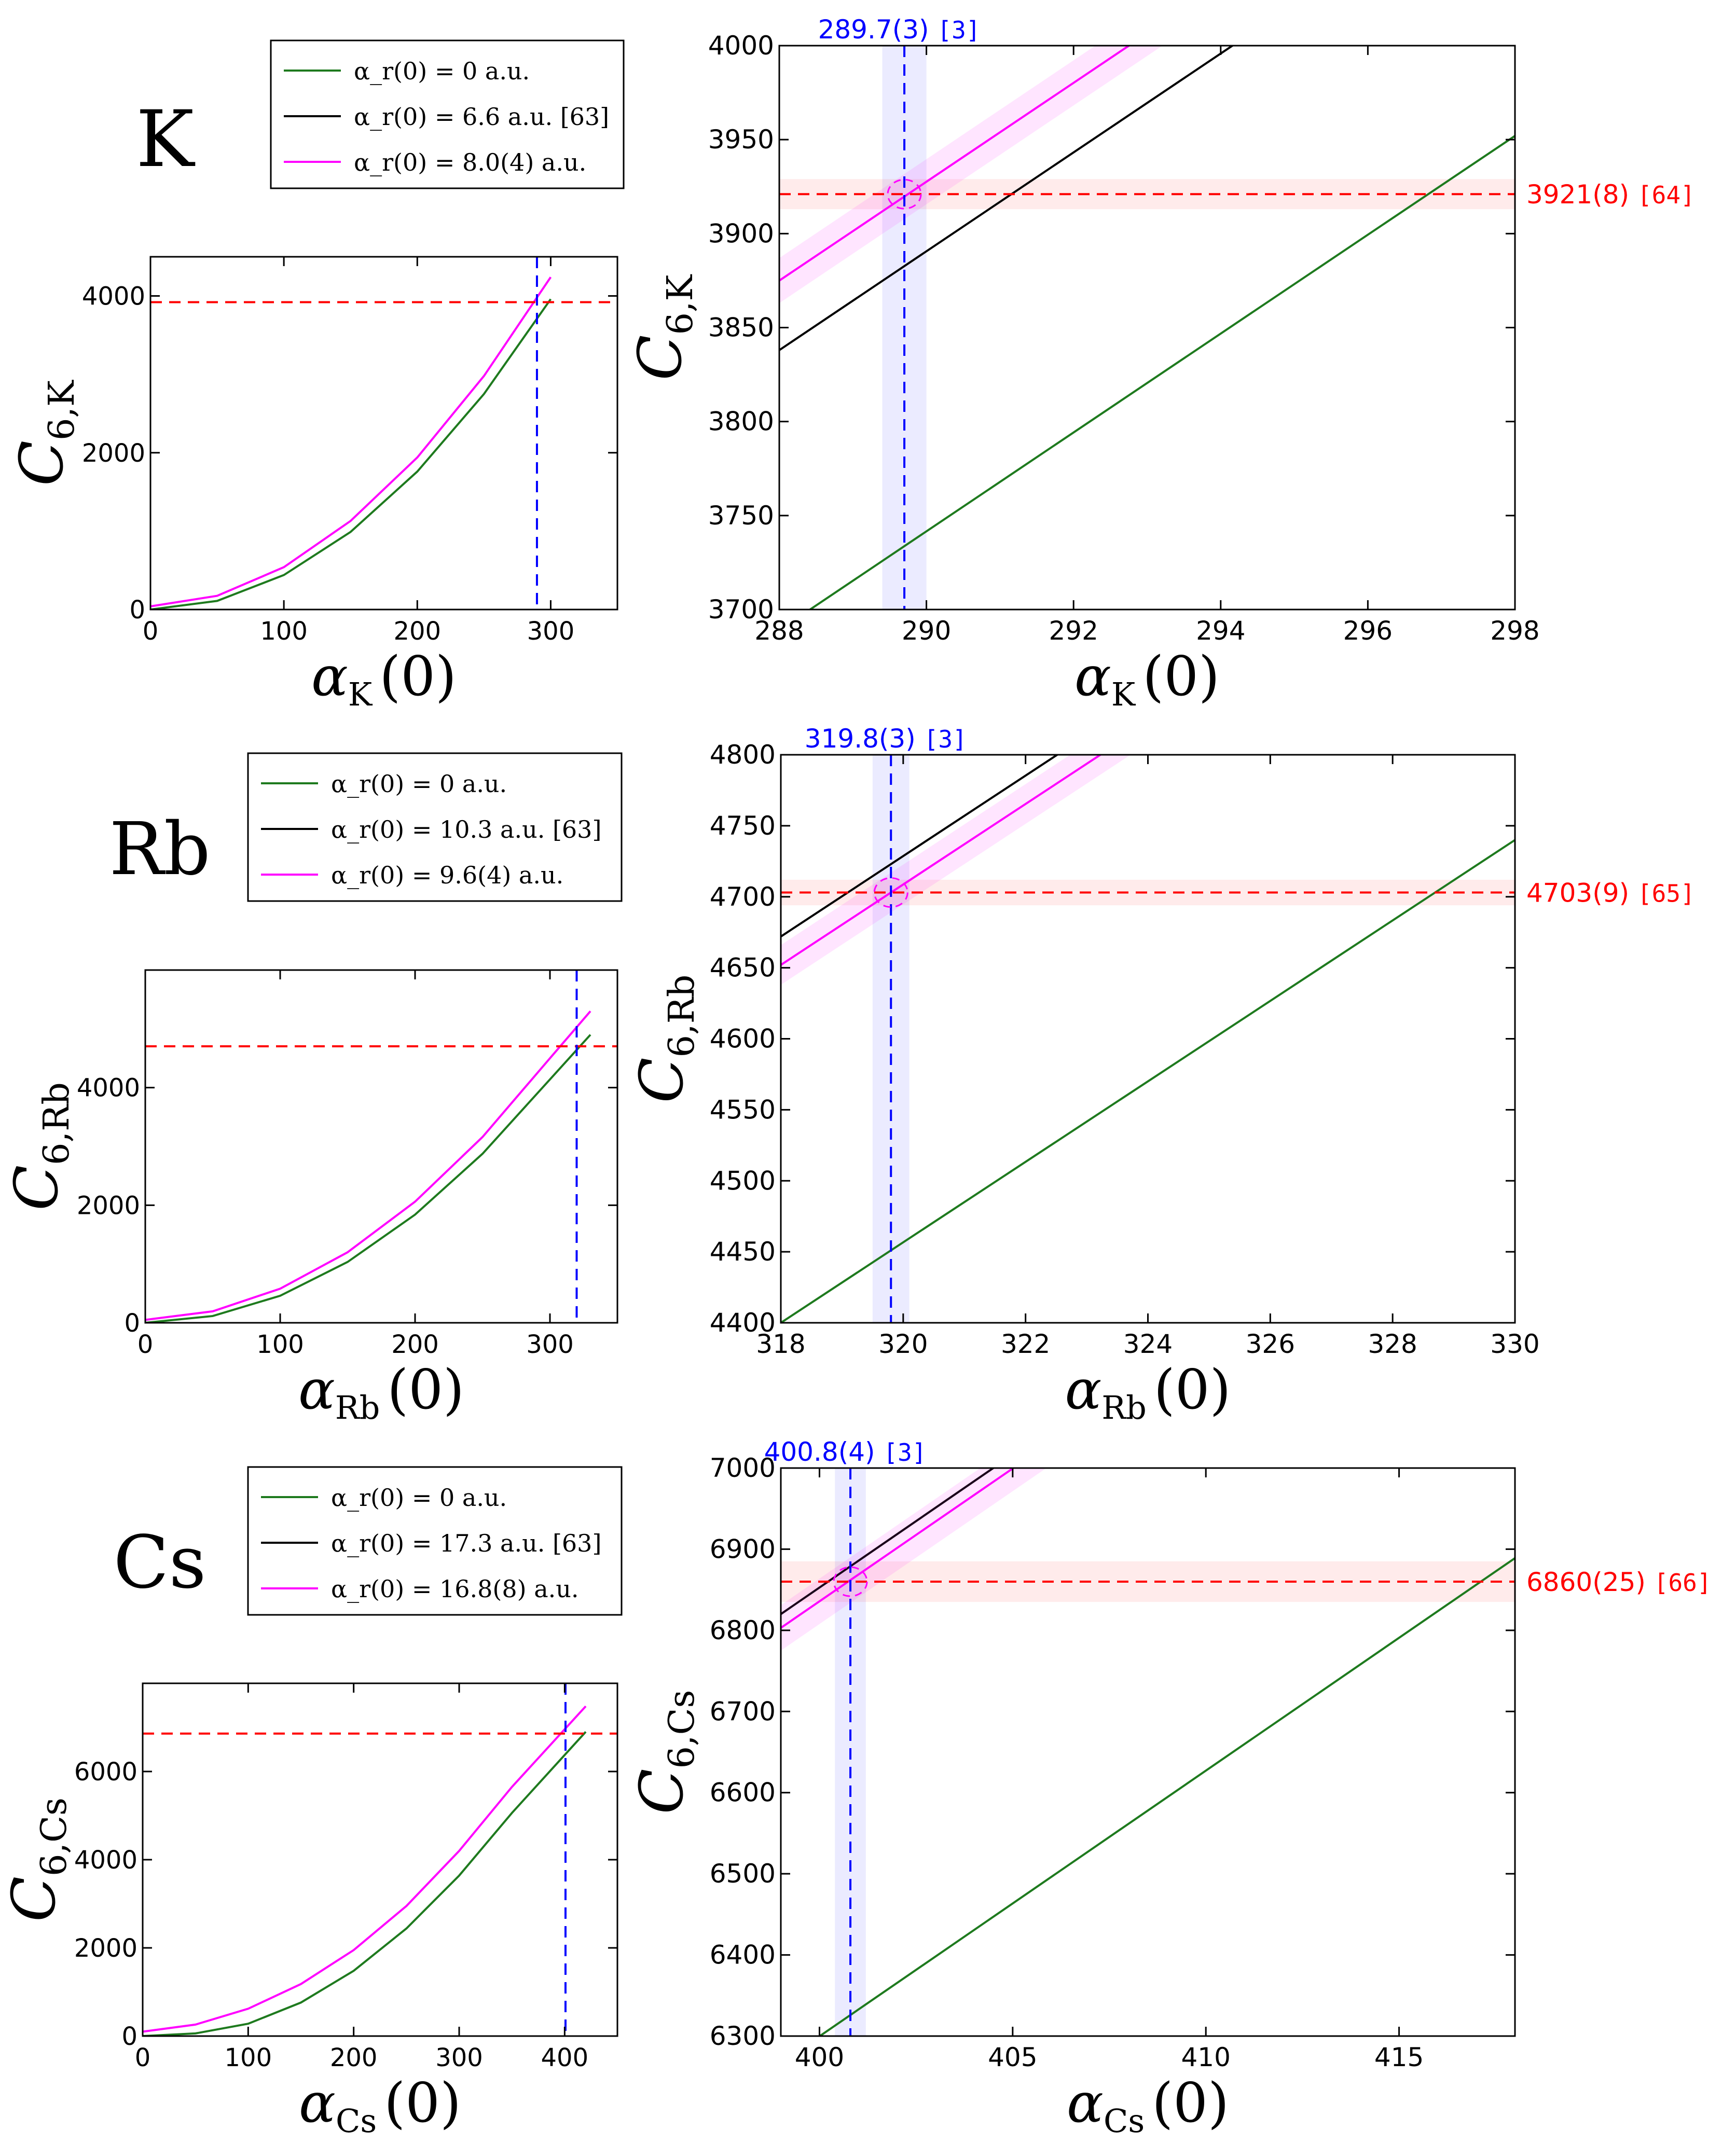 The height and width of the screenshot is (2145, 1736). I want to click on y-tick-label: 4700, so click(743, 897).